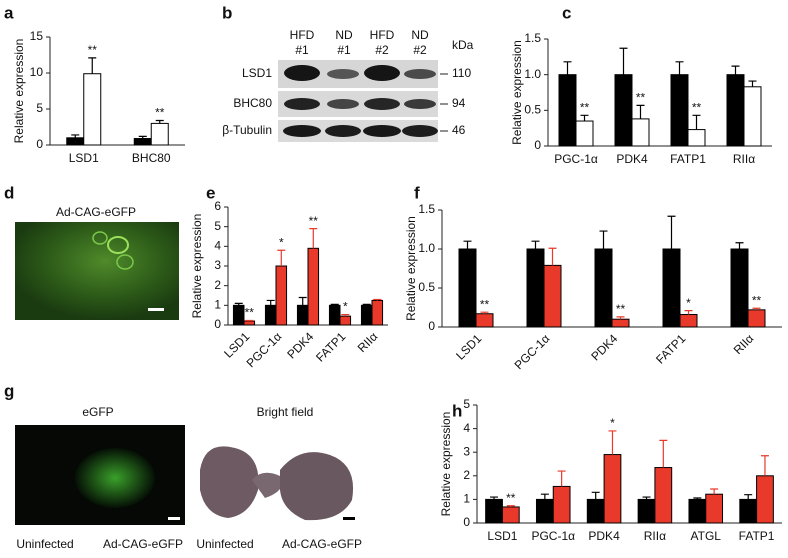 Image resolution: width=788 pixels, height=558 pixels. I want to click on y-tick-label: 15, so click(37, 36).